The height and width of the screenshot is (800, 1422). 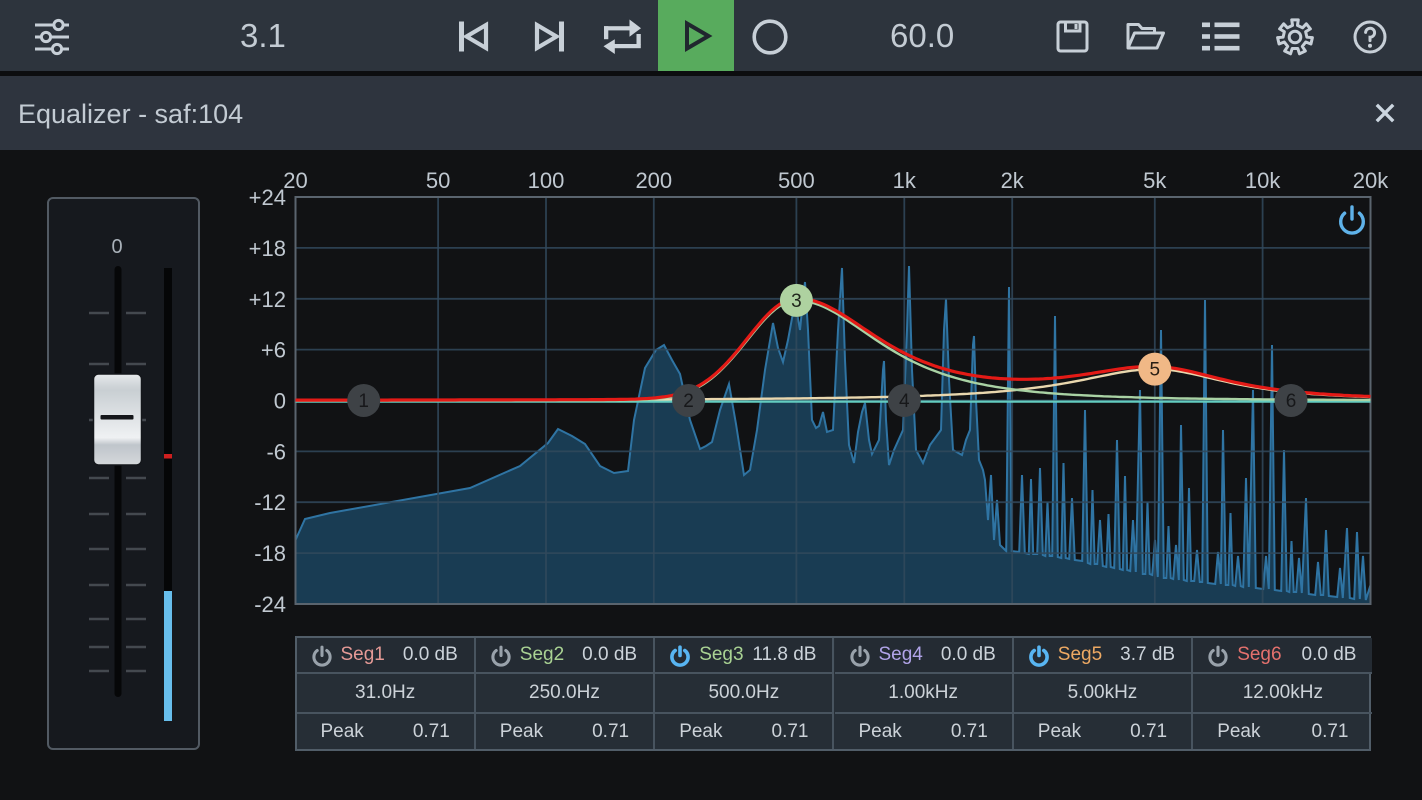 I want to click on svg-text: 1, so click(x=363, y=401).